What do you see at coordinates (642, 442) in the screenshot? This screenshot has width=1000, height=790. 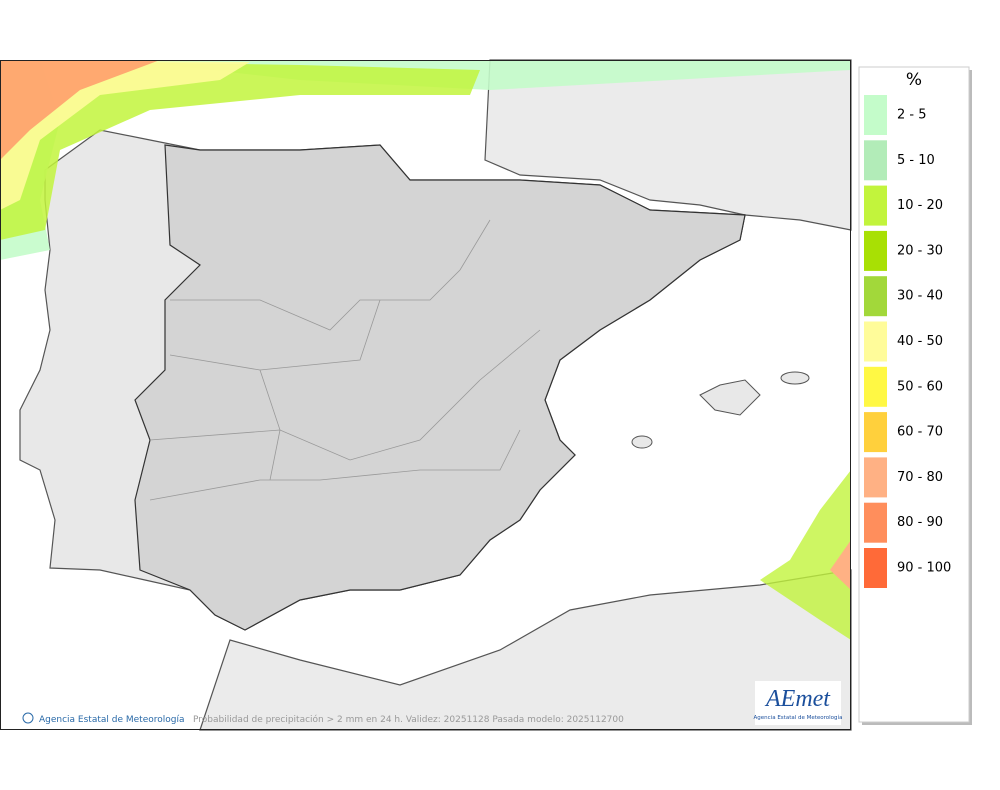 I see `ibiza` at bounding box center [642, 442].